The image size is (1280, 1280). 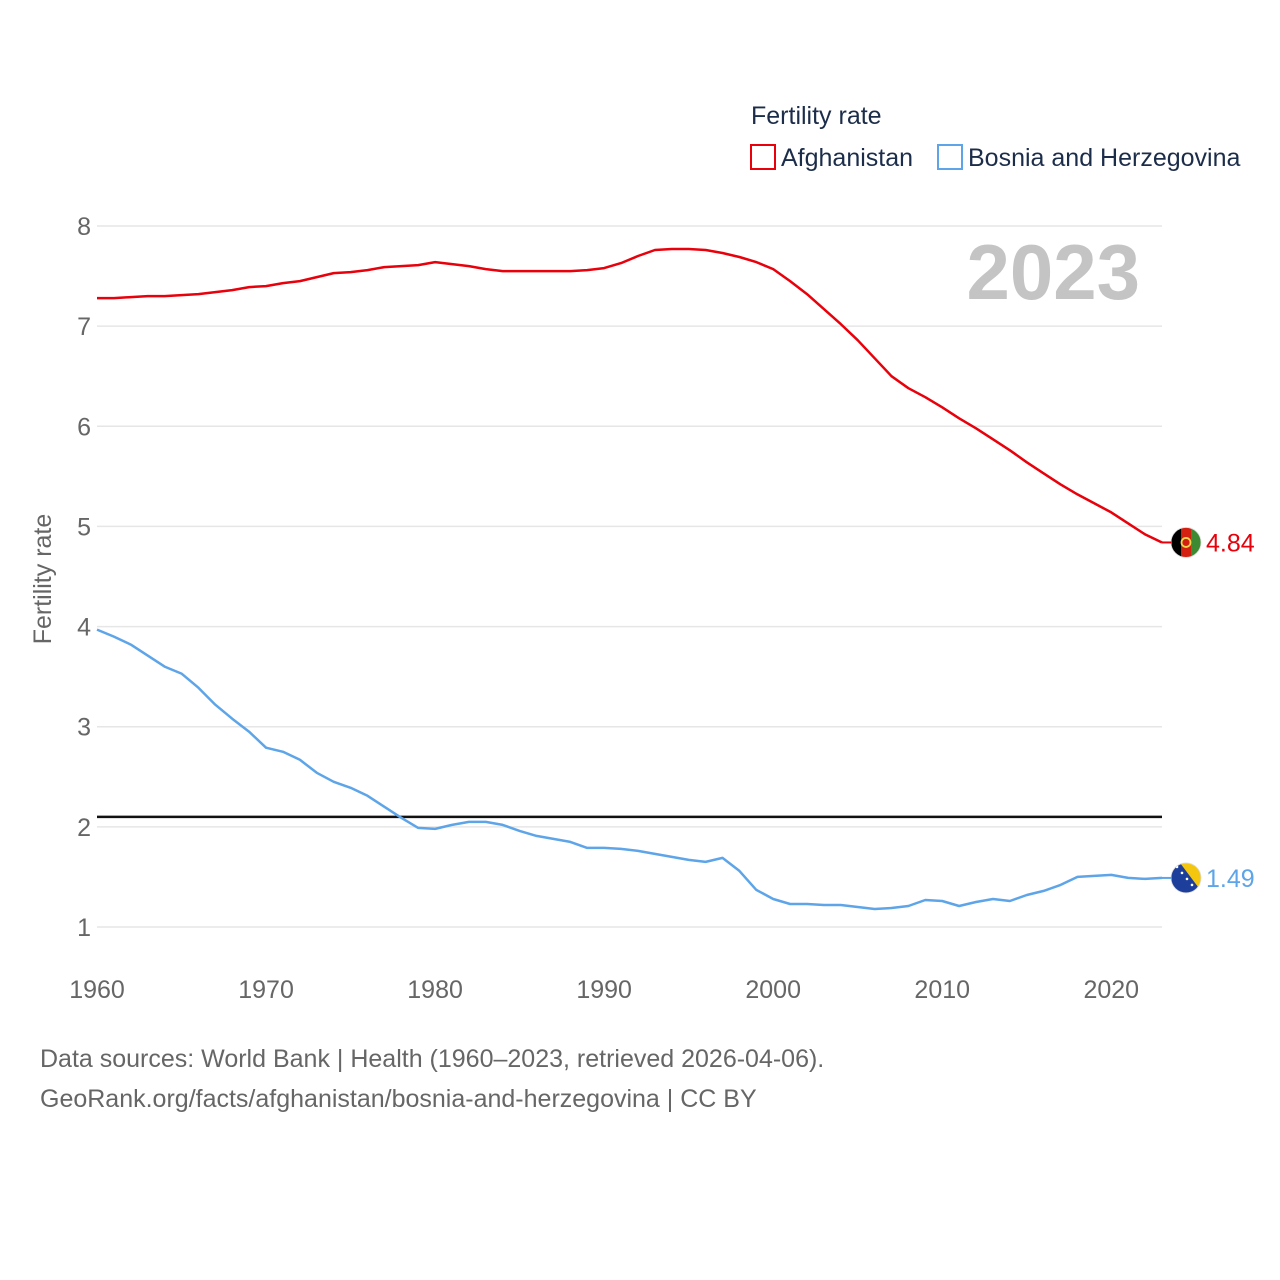 I want to click on x-axis-ticks: 1960 1970 1980 1990 2000 2010 2020, so click(x=604, y=990).